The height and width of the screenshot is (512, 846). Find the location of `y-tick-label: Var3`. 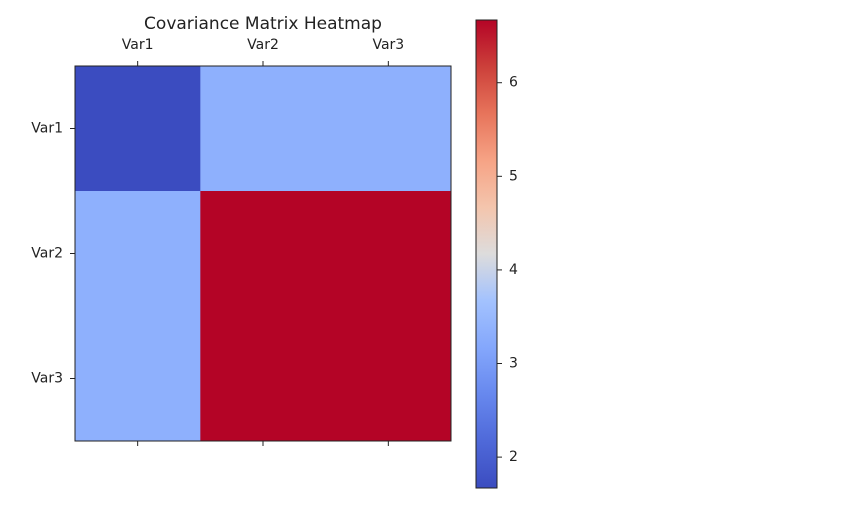

y-tick-label: Var3 is located at coordinates (47, 379).